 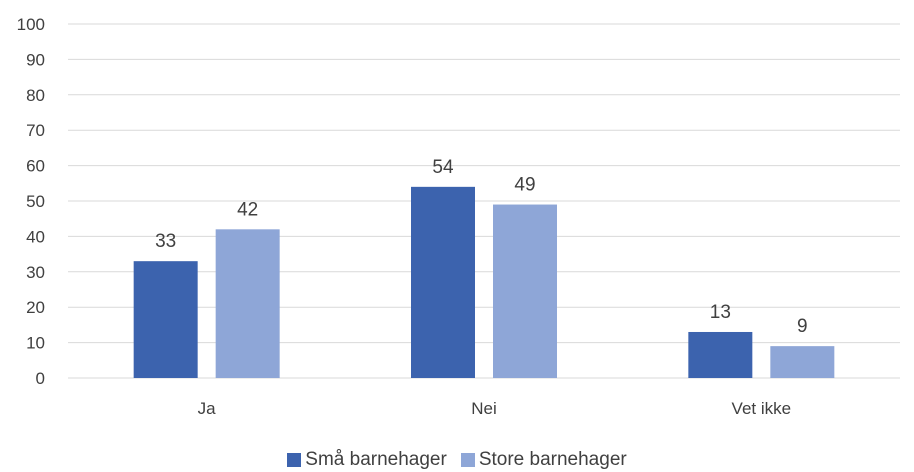 What do you see at coordinates (35, 201) in the screenshot?
I see `y-tick-label: 50` at bounding box center [35, 201].